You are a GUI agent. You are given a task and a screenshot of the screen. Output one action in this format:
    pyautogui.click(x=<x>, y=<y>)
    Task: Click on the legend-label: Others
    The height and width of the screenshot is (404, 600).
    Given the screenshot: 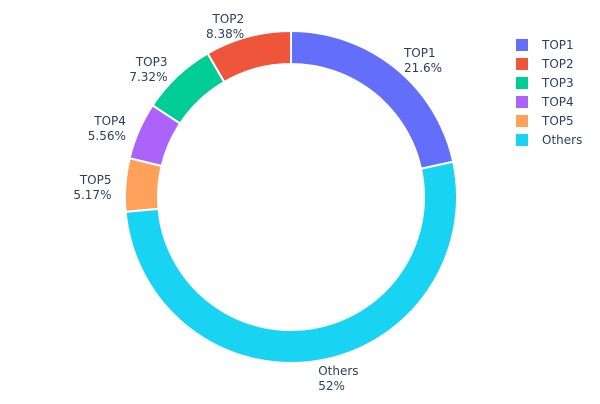 What is the action you would take?
    pyautogui.click(x=562, y=140)
    